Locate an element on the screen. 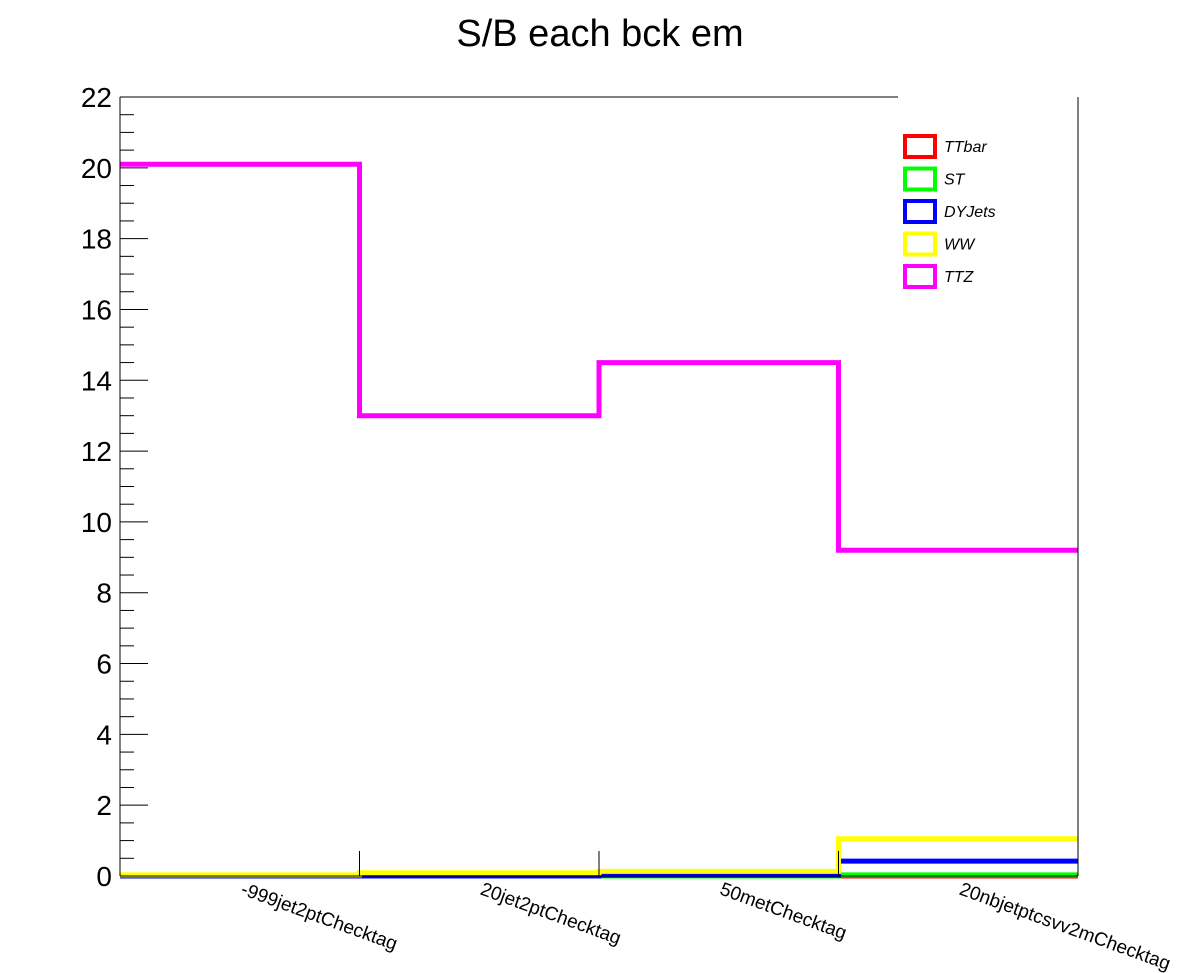 The height and width of the screenshot is (973, 1198). x-tick-label: -999jet2ptChecktag is located at coordinates (319, 917).